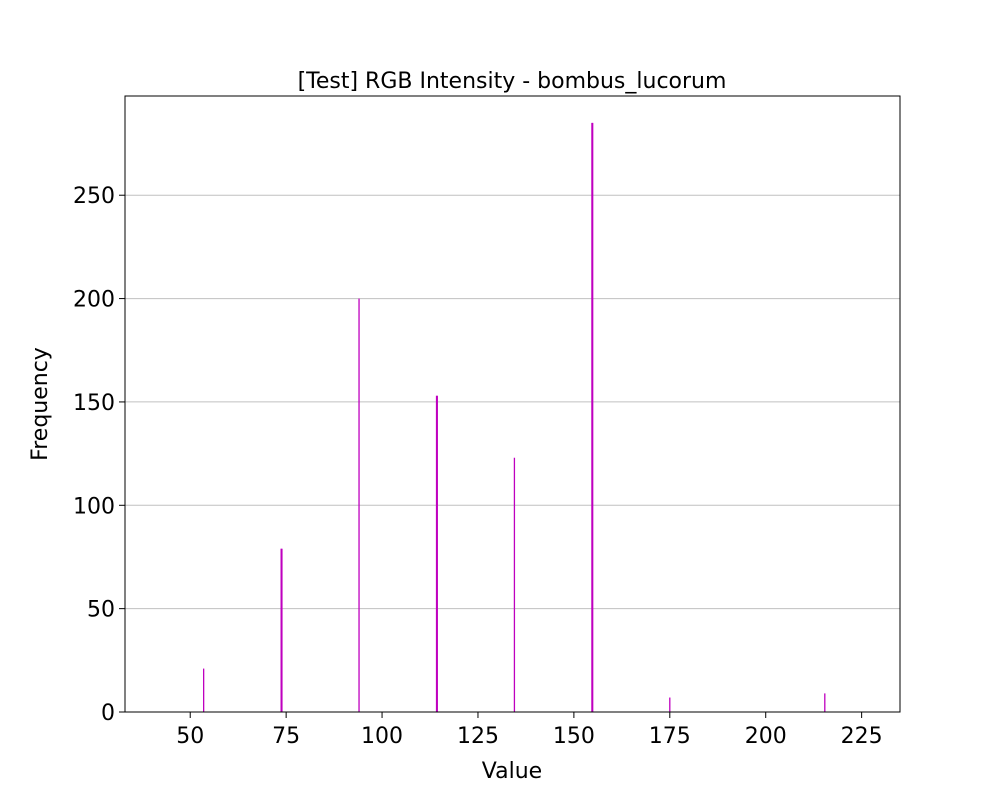 This screenshot has width=1000, height=800. Describe the element at coordinates (94, 403) in the screenshot. I see `y-tick-label: 150` at that location.